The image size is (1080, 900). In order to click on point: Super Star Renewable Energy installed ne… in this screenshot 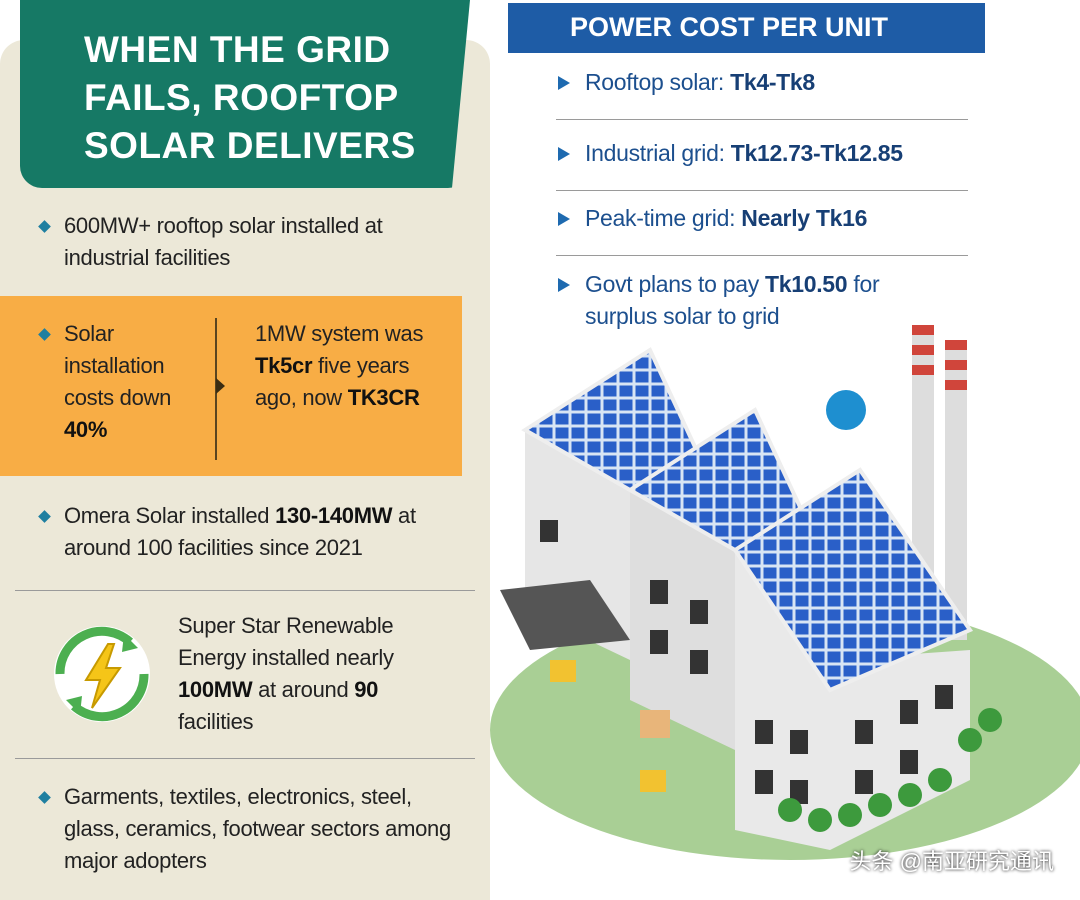, I will do `click(313, 674)`.